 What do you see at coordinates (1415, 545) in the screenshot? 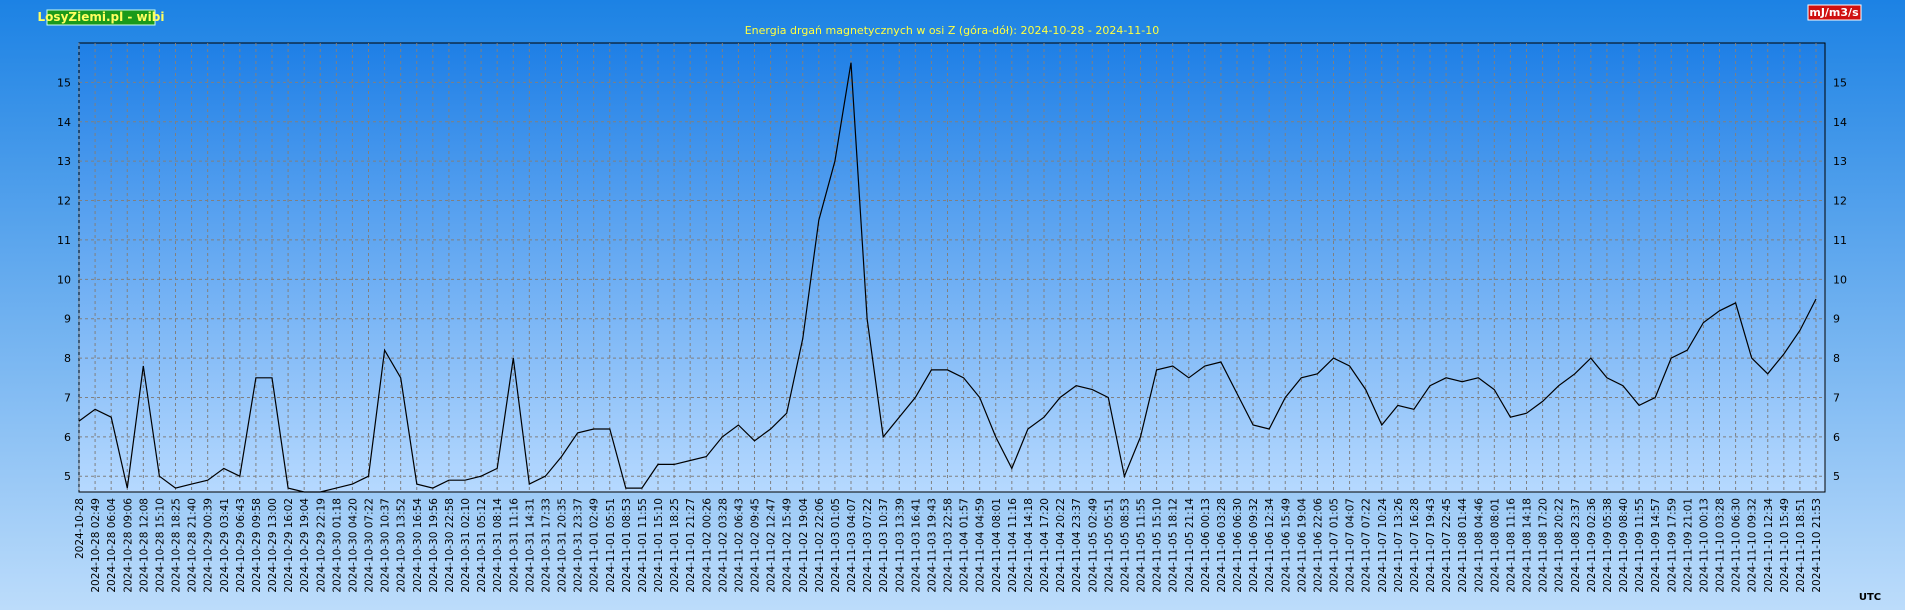
I see `x-tick-label: 2024-11-07 16:28` at bounding box center [1415, 545].